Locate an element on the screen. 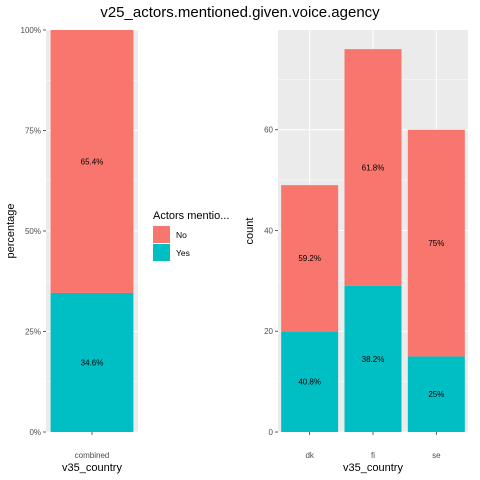 This screenshot has width=480, height=480. y-tick-label: 0 is located at coordinates (271, 432).